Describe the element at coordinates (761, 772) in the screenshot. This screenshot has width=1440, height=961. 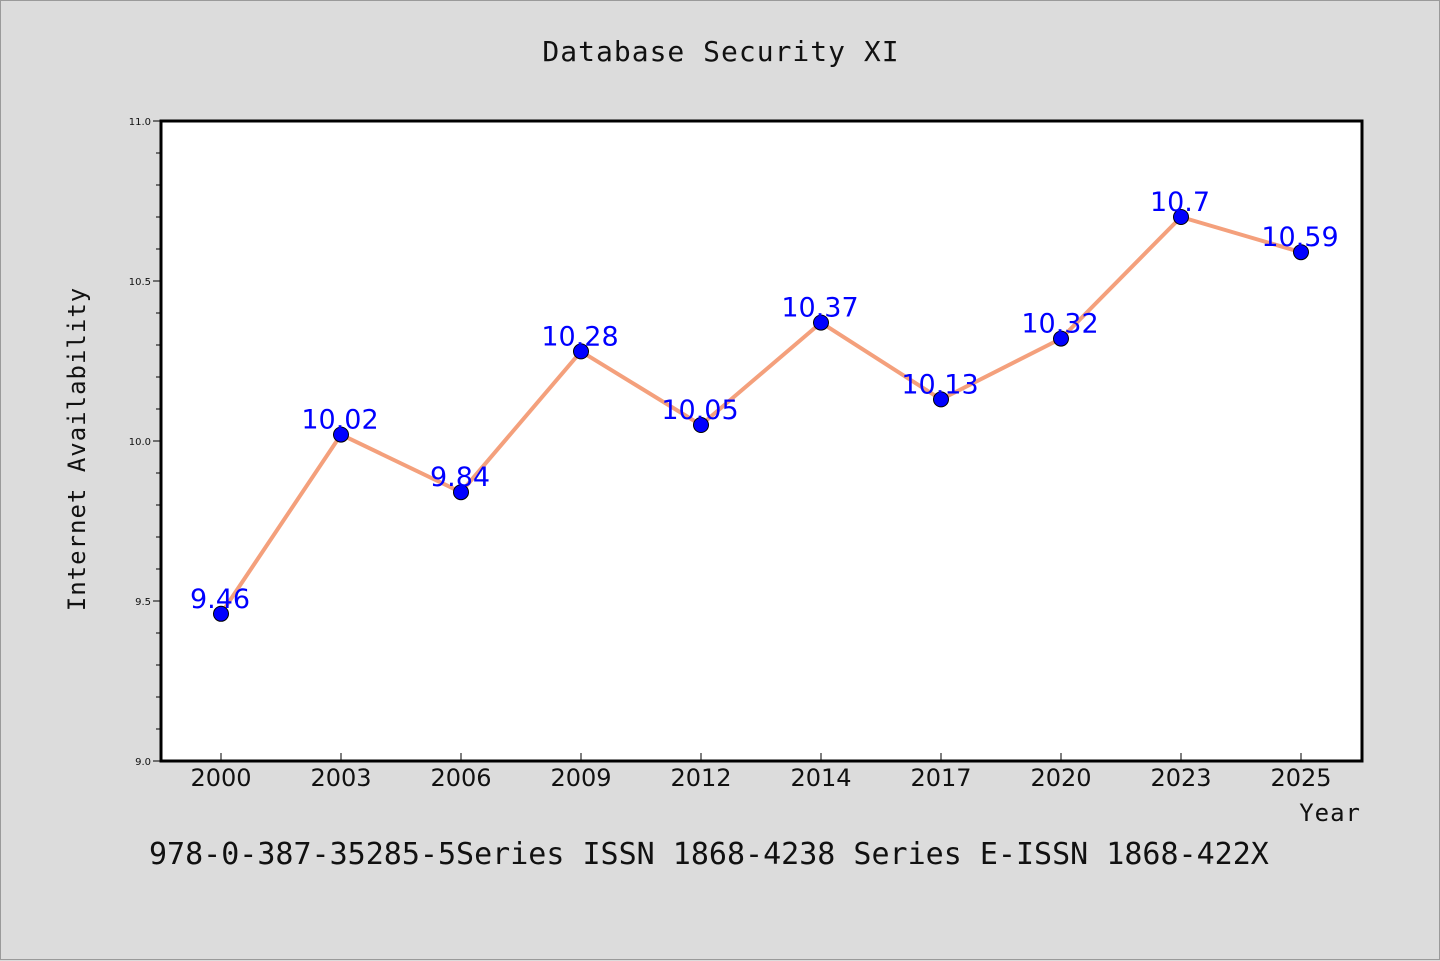
I see `x-axis: 2000 2003 2006 2009 2012 2014 2017 2020 2023 2025` at that location.